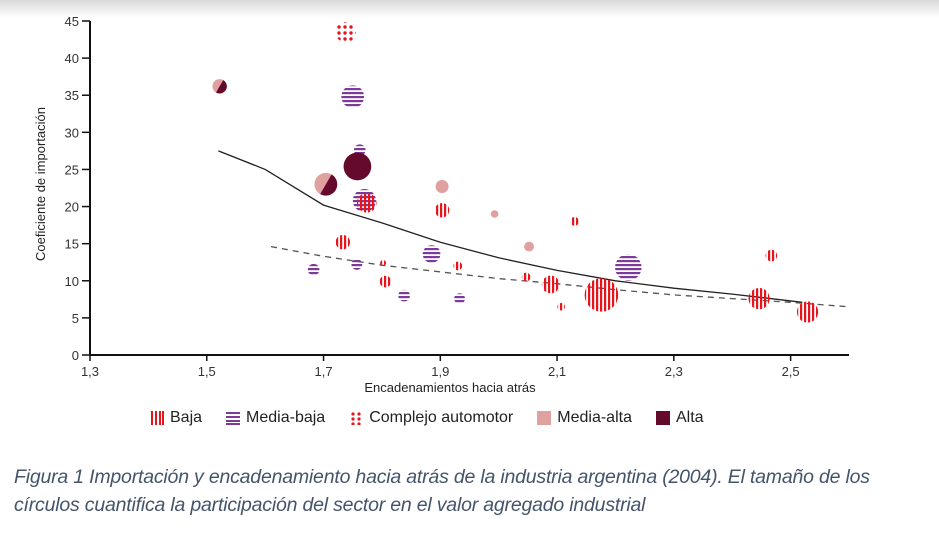 This screenshot has height=543, width=939. What do you see at coordinates (72, 207) in the screenshot?
I see `y-tick-label: 20` at bounding box center [72, 207].